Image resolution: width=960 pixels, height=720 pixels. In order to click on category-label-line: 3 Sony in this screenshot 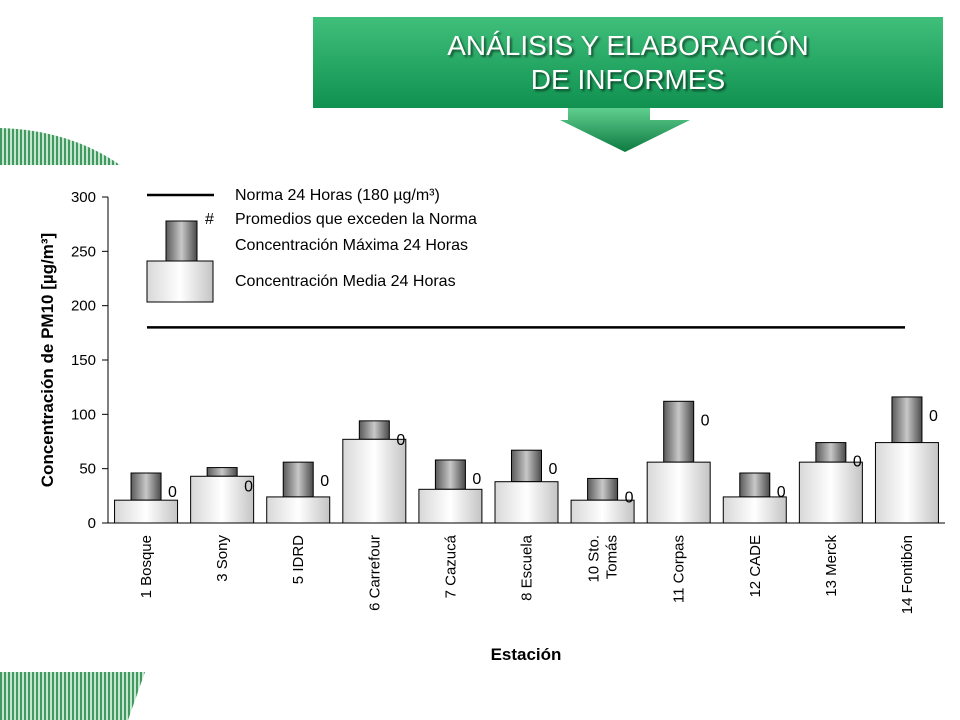, I will do `click(222, 558)`.